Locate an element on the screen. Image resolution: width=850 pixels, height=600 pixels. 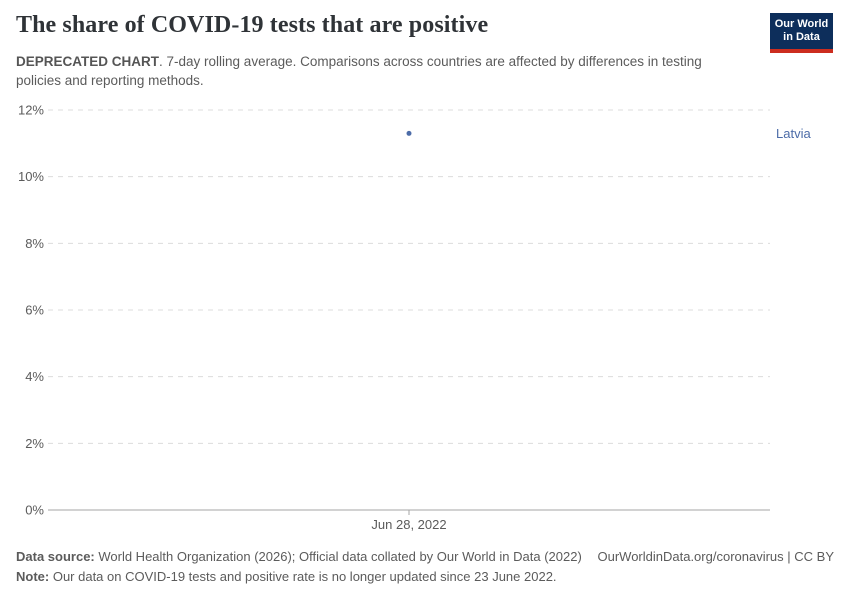
owid-coronavirus-link: OurWorldinData.org/coronavirus | CC BY is located at coordinates (715, 556).